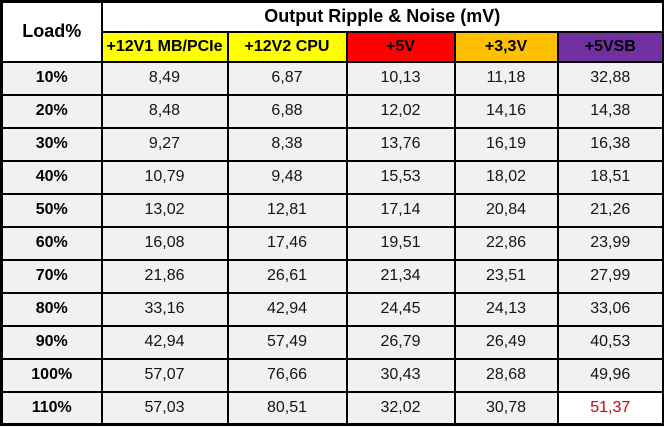 This screenshot has width=664, height=427. Describe the element at coordinates (51, 243) in the screenshot. I see `load-cell: 60%` at that location.